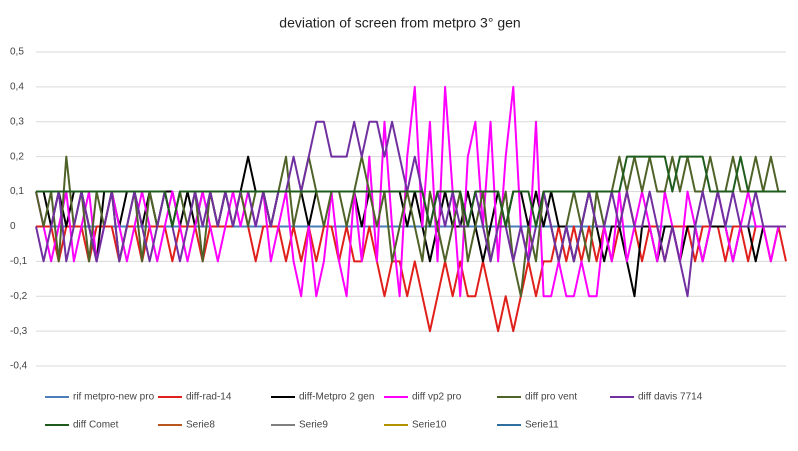  I want to click on legend-label: Serie11, so click(542, 425).